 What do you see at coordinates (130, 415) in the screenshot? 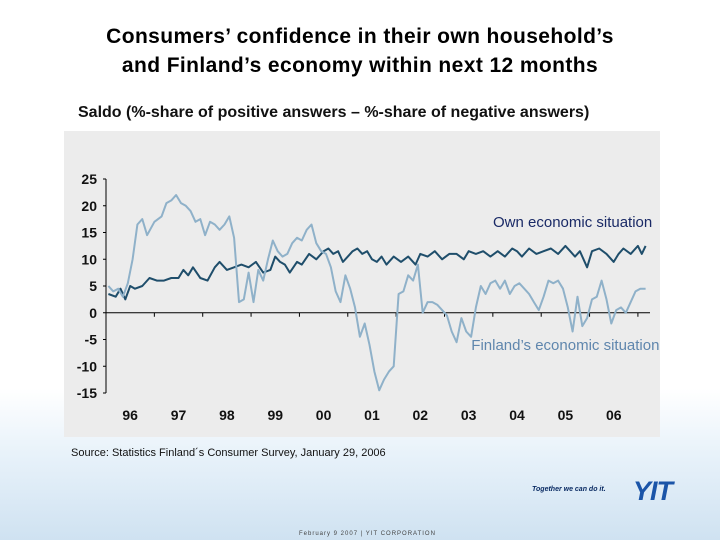
I see `x-tick-label: 96` at bounding box center [130, 415].